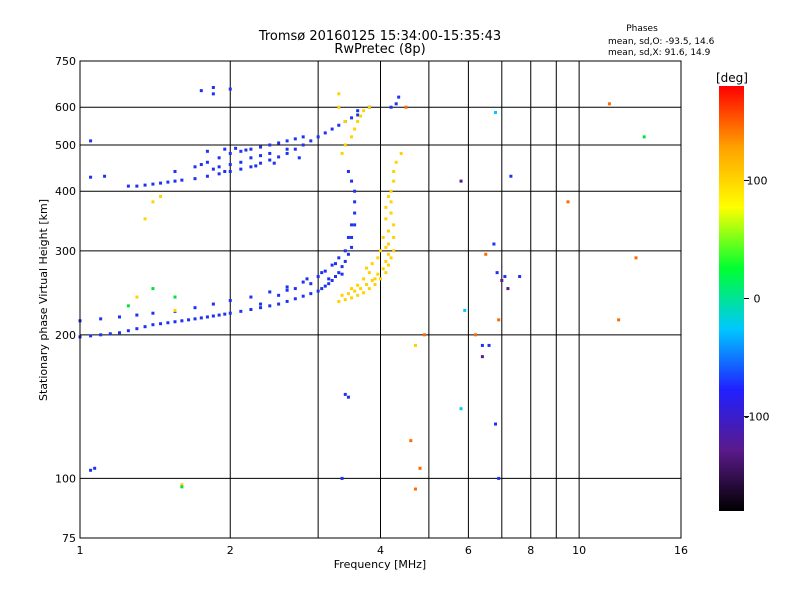  Describe the element at coordinates (69, 538) in the screenshot. I see `y-tick-label: 75` at that location.